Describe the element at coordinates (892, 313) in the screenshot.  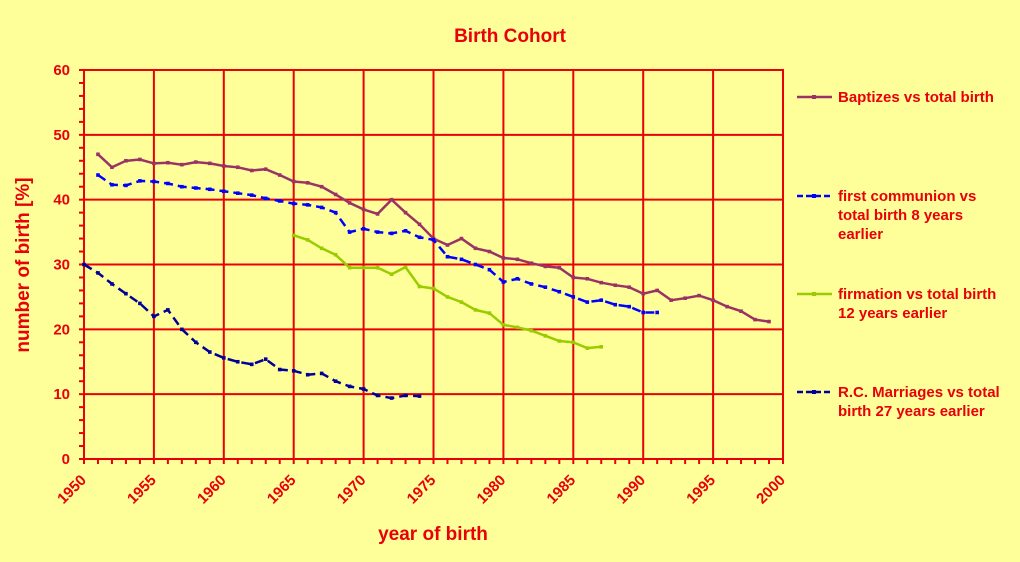
I see `legend-label: 12 years earlier` at that location.